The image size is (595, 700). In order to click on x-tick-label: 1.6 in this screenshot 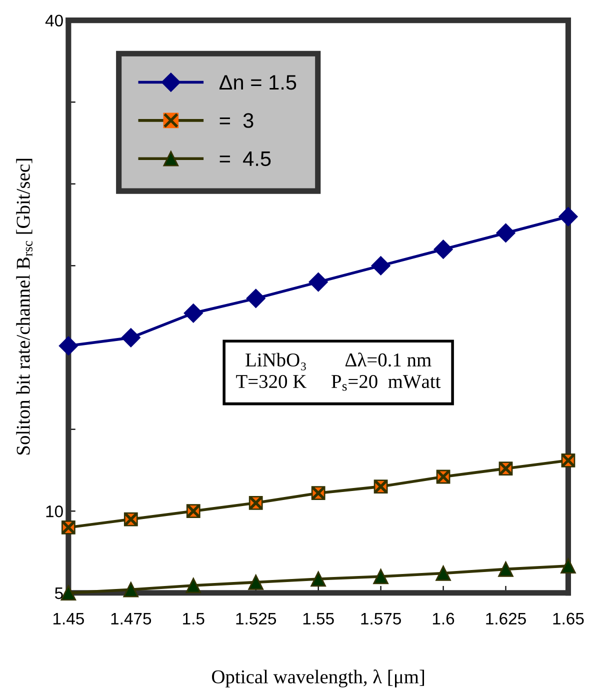, I will do `click(443, 618)`.